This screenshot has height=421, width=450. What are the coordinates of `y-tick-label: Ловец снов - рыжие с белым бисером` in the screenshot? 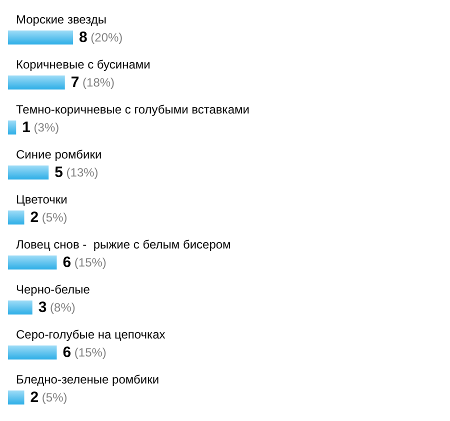 It's located at (123, 245).